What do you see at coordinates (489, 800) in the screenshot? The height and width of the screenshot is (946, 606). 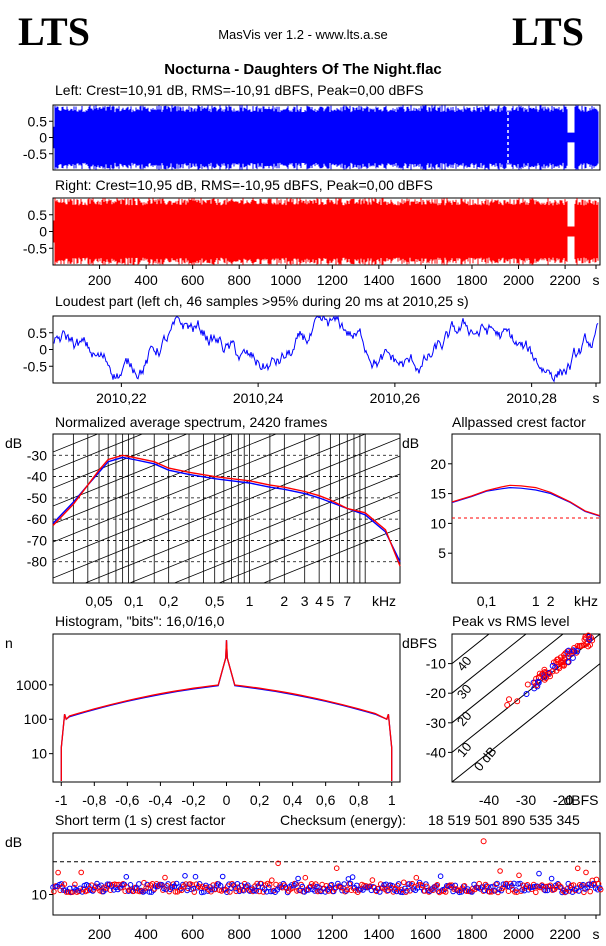 I see `x-tick-label: -40` at bounding box center [489, 800].